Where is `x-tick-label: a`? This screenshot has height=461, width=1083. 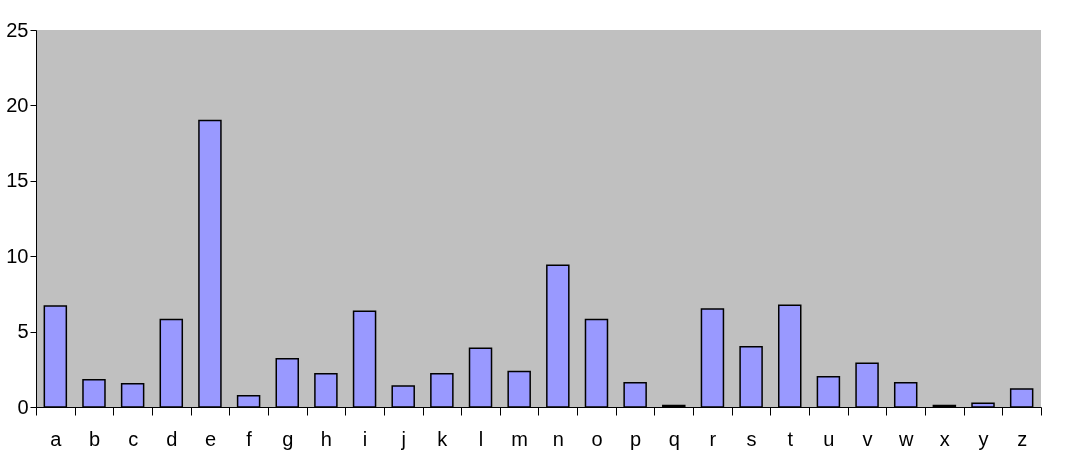 x-tick-label: a is located at coordinates (56, 438).